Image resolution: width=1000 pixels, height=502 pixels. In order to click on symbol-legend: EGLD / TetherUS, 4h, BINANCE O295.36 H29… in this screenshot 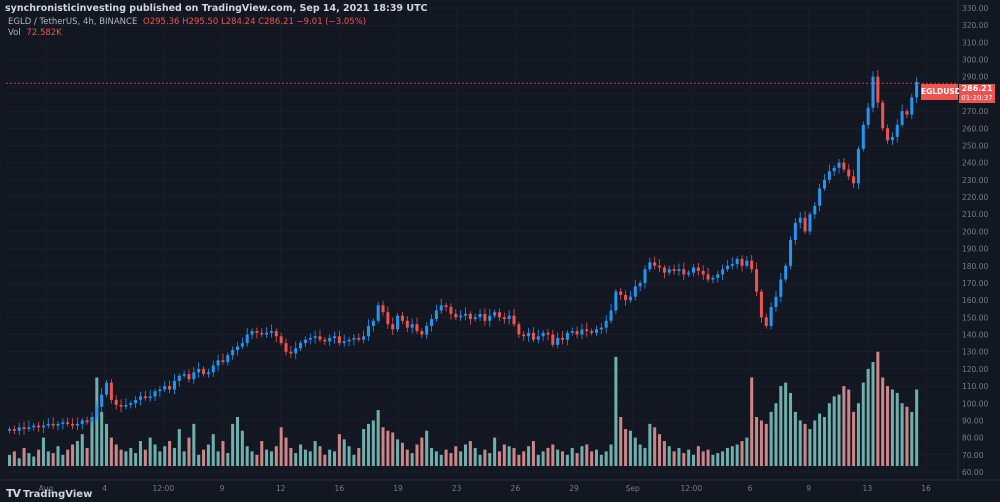, I will do `click(187, 22)`.